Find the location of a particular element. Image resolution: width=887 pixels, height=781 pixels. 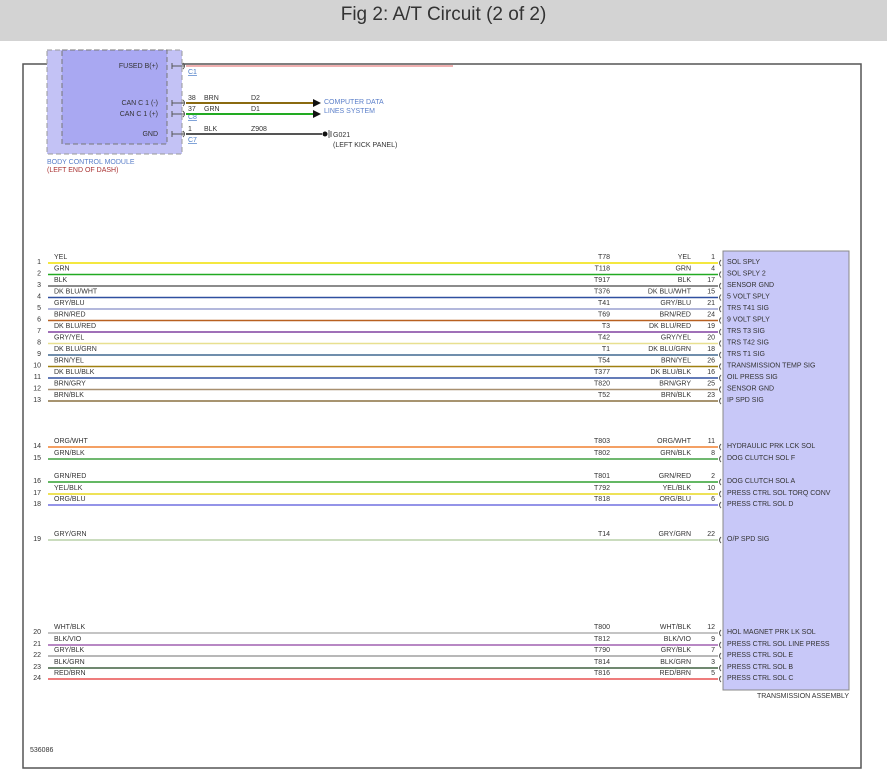

wire-pin: 10 is located at coordinates (711, 488).